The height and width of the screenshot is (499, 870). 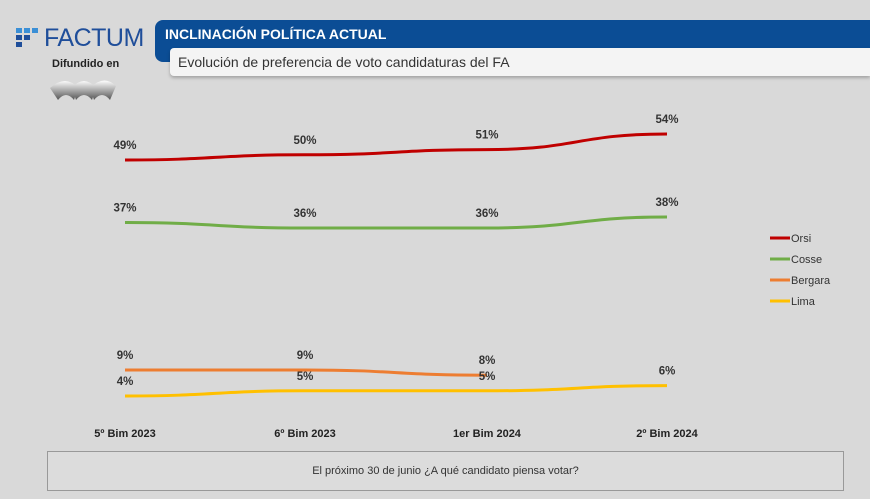 I want to click on x-tick-label: 5º Bim 2023, so click(x=125, y=434).